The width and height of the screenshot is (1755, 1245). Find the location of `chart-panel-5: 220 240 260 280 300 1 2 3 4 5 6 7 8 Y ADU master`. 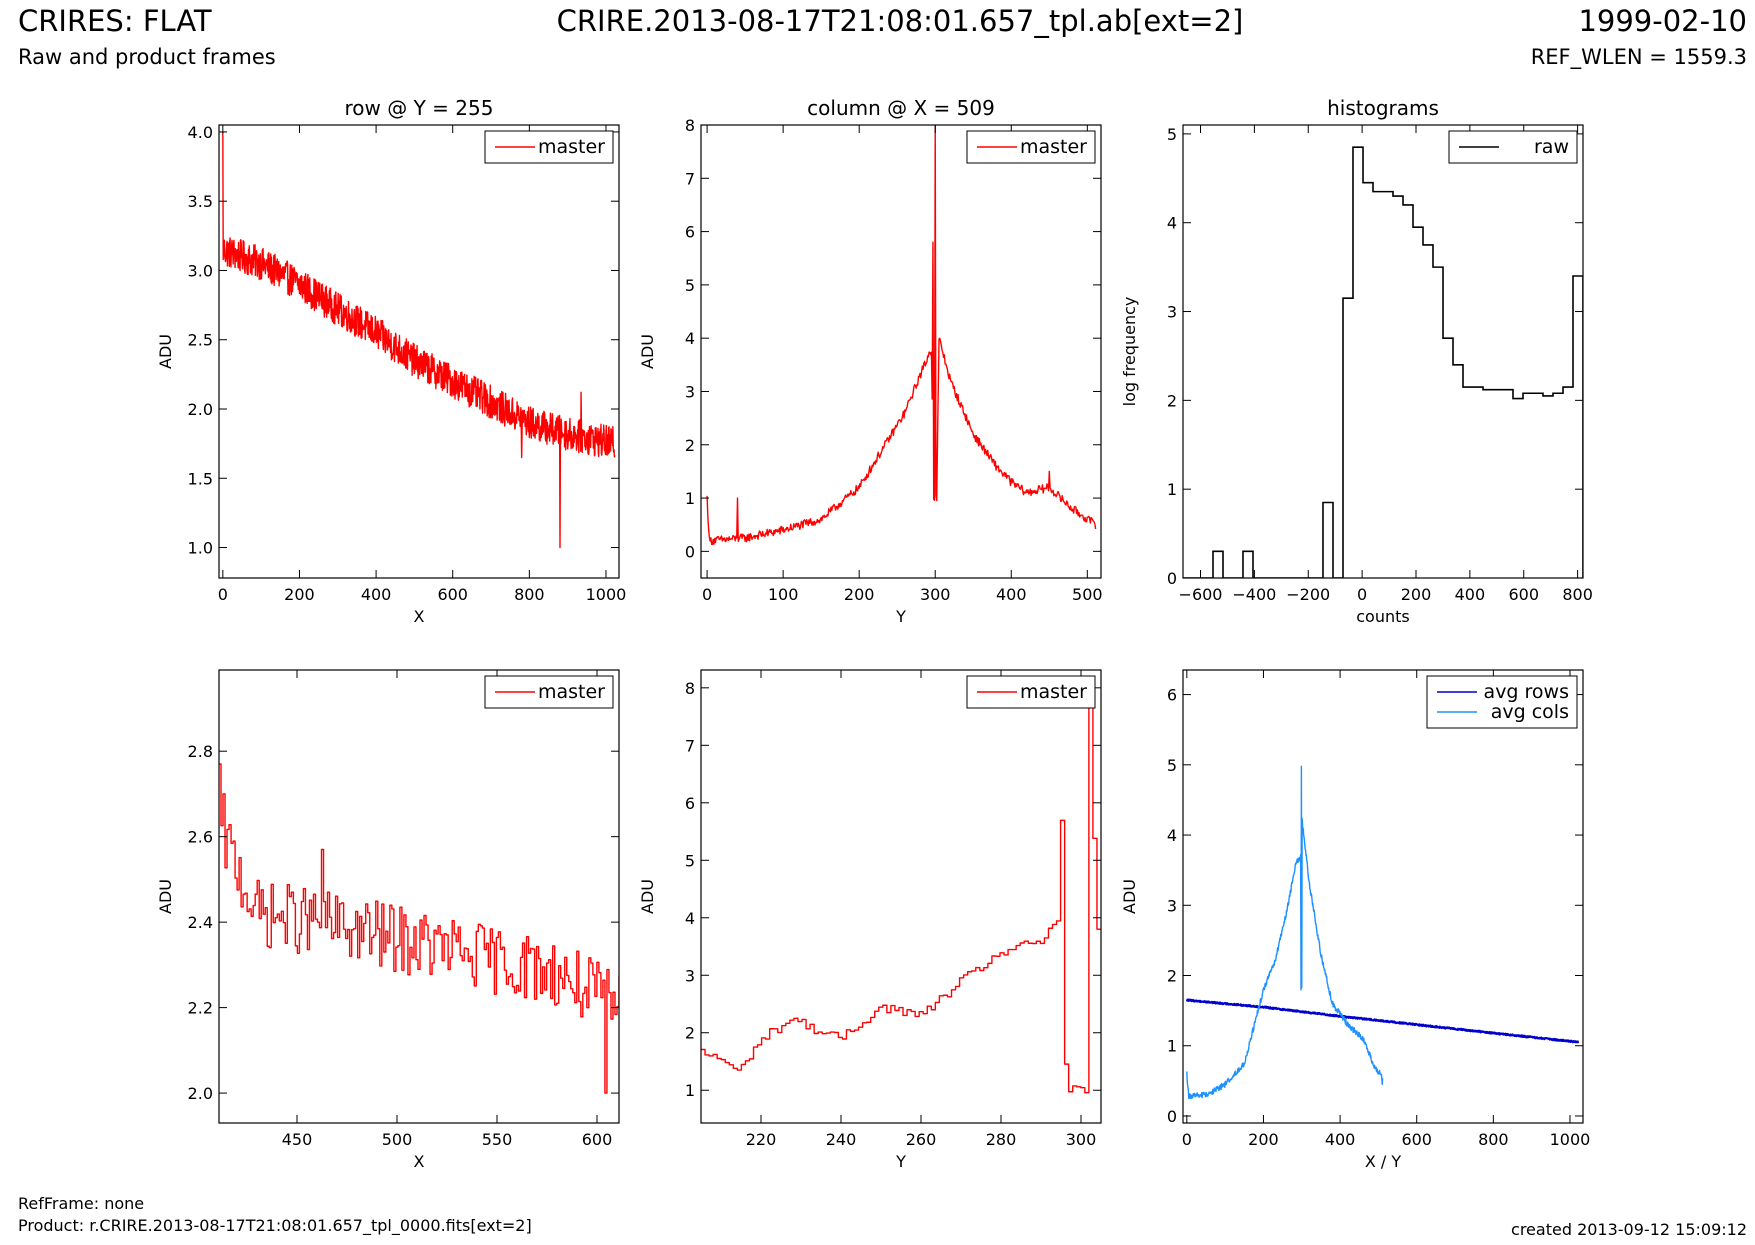

chart-panel-5: 220 240 260 280 300 1 2 3 4 5 6 7 8 Y ADU master is located at coordinates (870, 920).